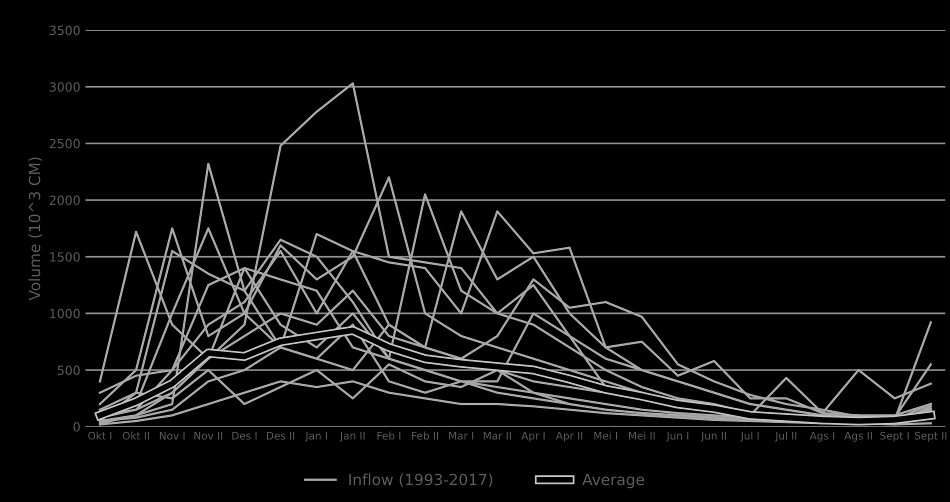 The height and width of the screenshot is (502, 950). What do you see at coordinates (785, 437) in the screenshot?
I see `x-tick-label: Jul II` at bounding box center [785, 437].